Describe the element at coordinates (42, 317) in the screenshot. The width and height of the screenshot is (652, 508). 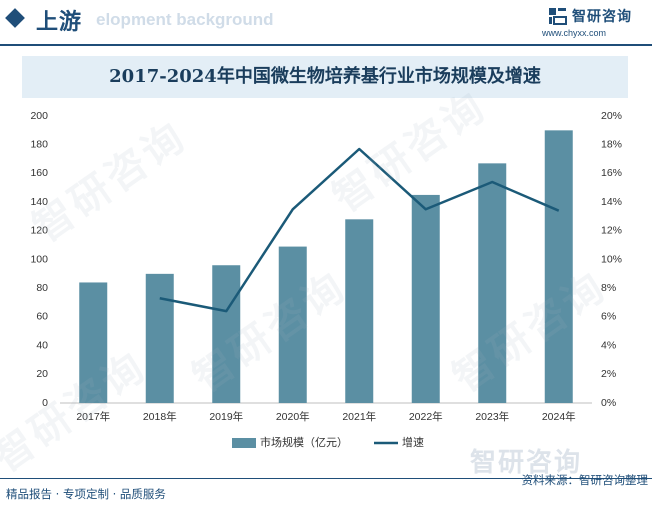
I see `y-left-tick-label: 60` at that location.